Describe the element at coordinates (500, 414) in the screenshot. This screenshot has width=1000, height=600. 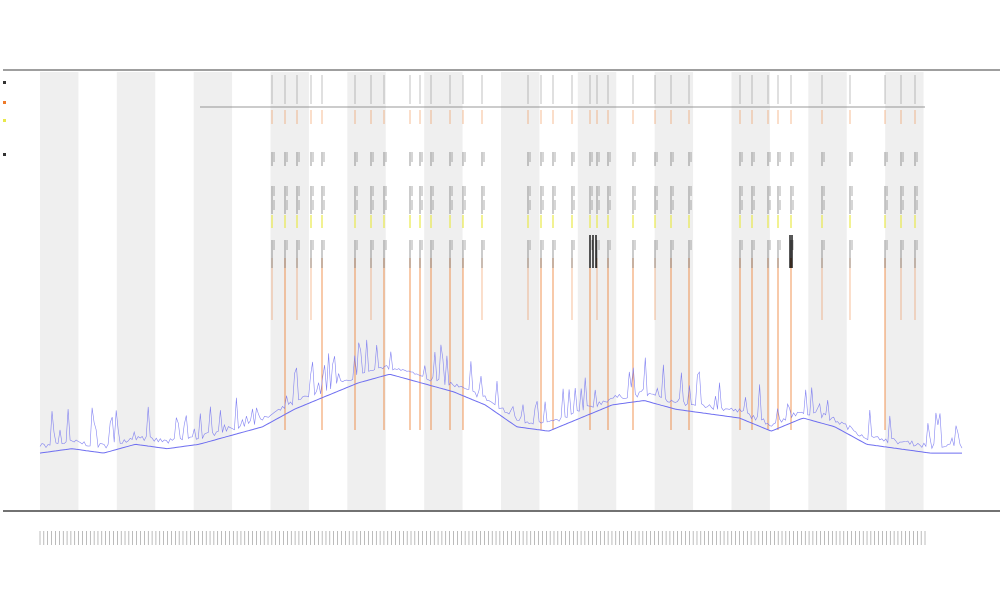
I see `trace-baseline` at that location.